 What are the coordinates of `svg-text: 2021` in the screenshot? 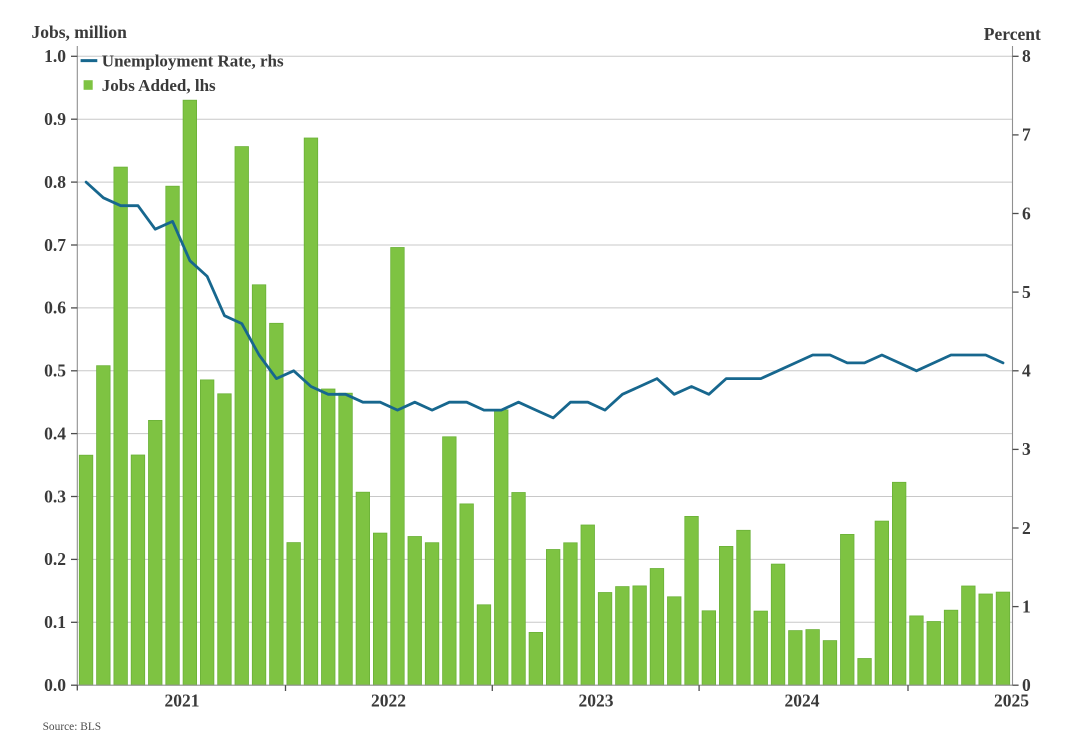 It's located at (182, 701).